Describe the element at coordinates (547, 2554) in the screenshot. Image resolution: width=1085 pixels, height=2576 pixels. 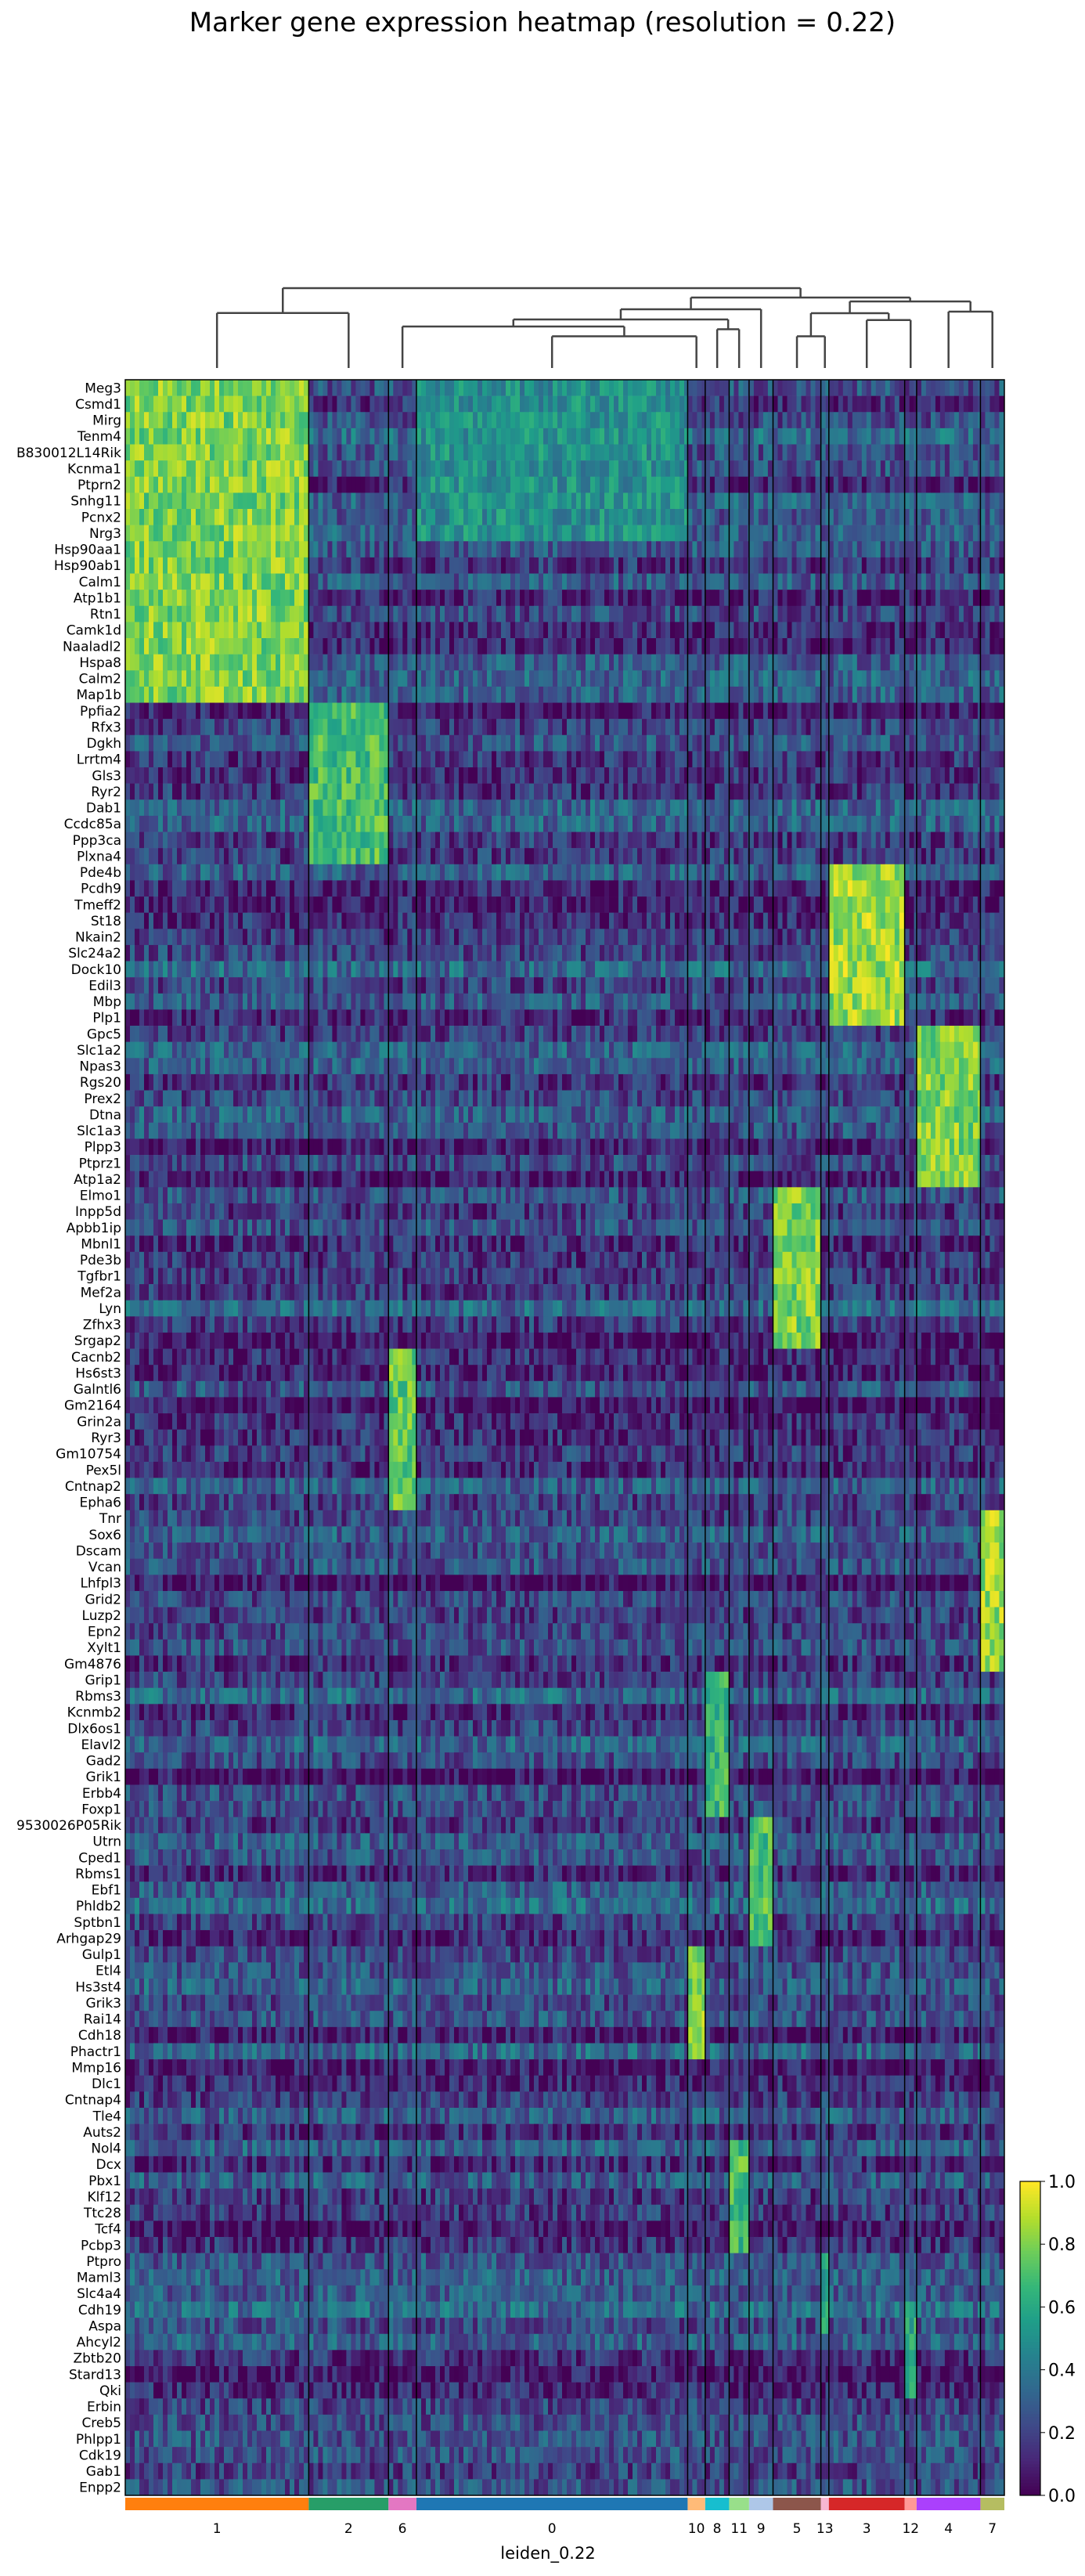
I see `x-axis-label: leiden_0.22` at that location.